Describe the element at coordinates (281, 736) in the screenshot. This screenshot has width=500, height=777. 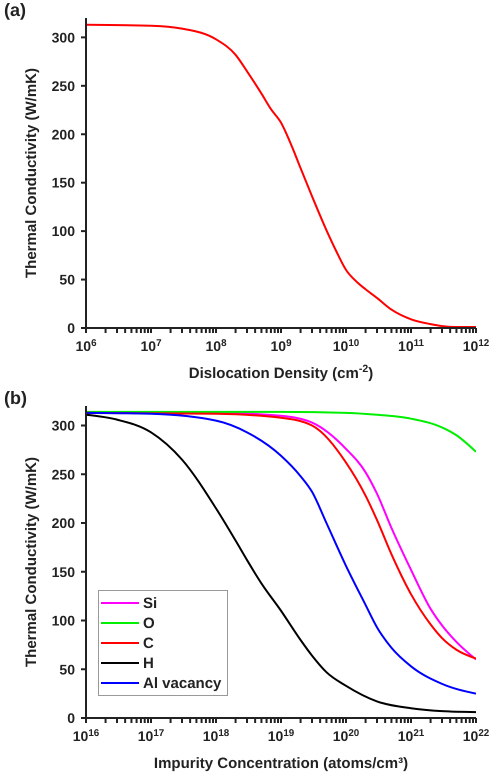
I see `x-tick-label: 10$^{19}$` at that location.